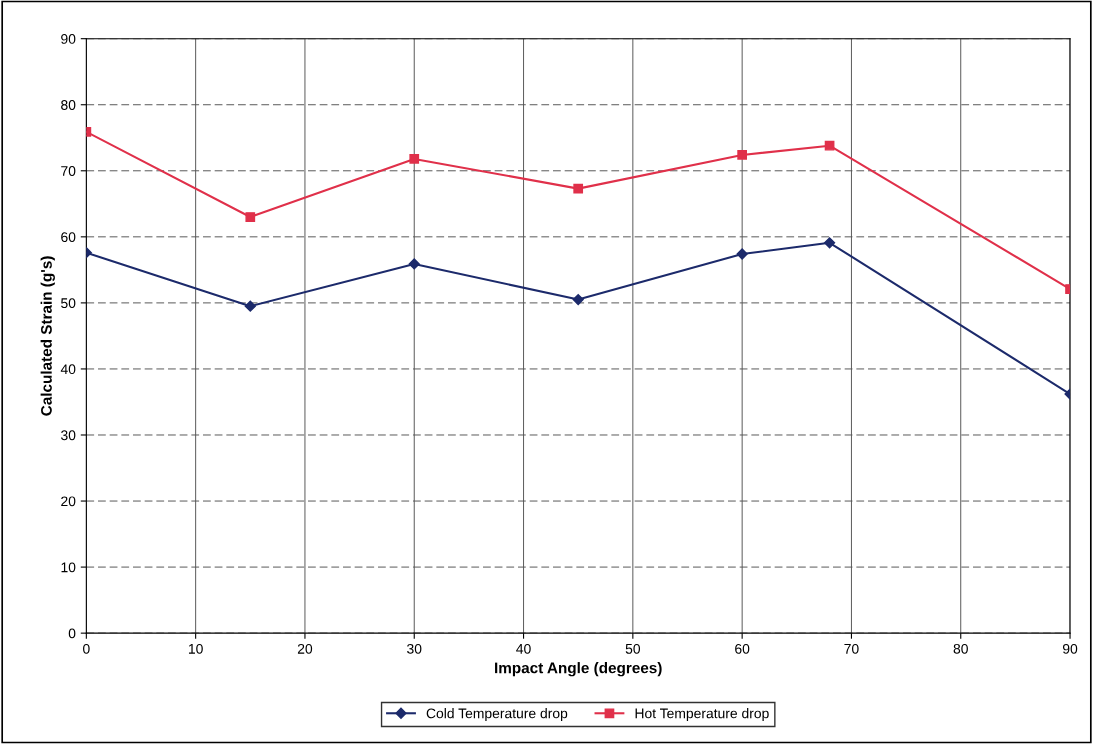 This screenshot has height=744, width=1093. What do you see at coordinates (851, 648) in the screenshot?
I see `x-tick-label: 70` at bounding box center [851, 648].